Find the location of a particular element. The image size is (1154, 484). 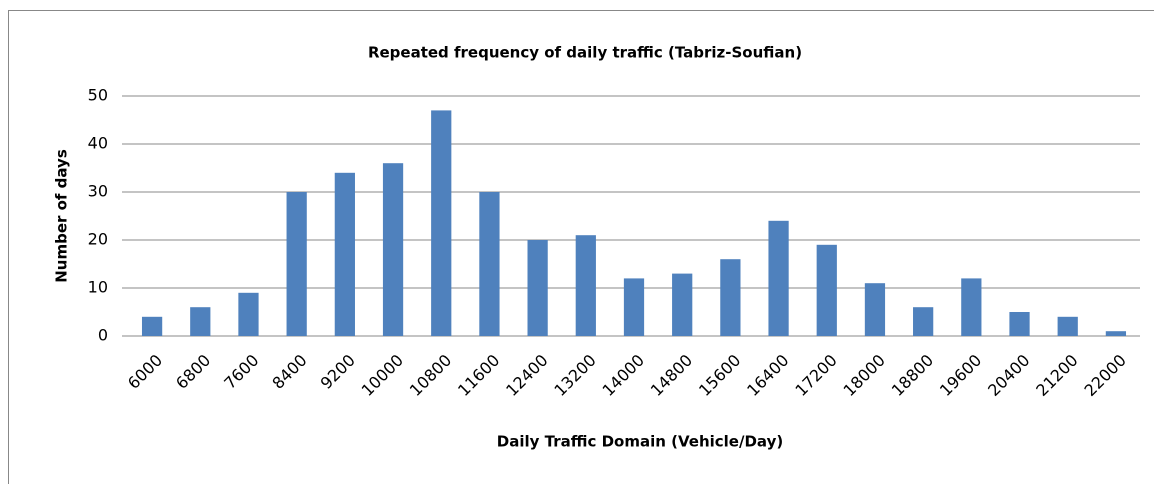

x-tick-label: 9200 is located at coordinates (338, 372).